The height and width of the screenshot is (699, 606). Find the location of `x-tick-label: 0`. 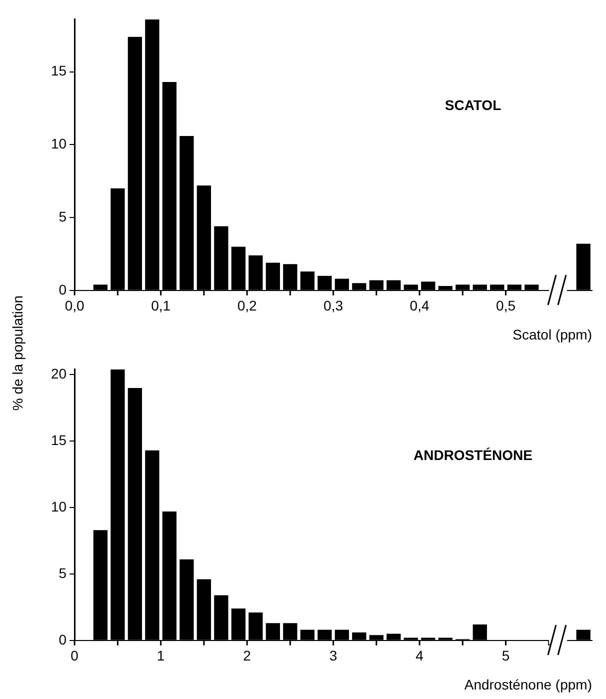

x-tick-label: 0 is located at coordinates (74, 656).